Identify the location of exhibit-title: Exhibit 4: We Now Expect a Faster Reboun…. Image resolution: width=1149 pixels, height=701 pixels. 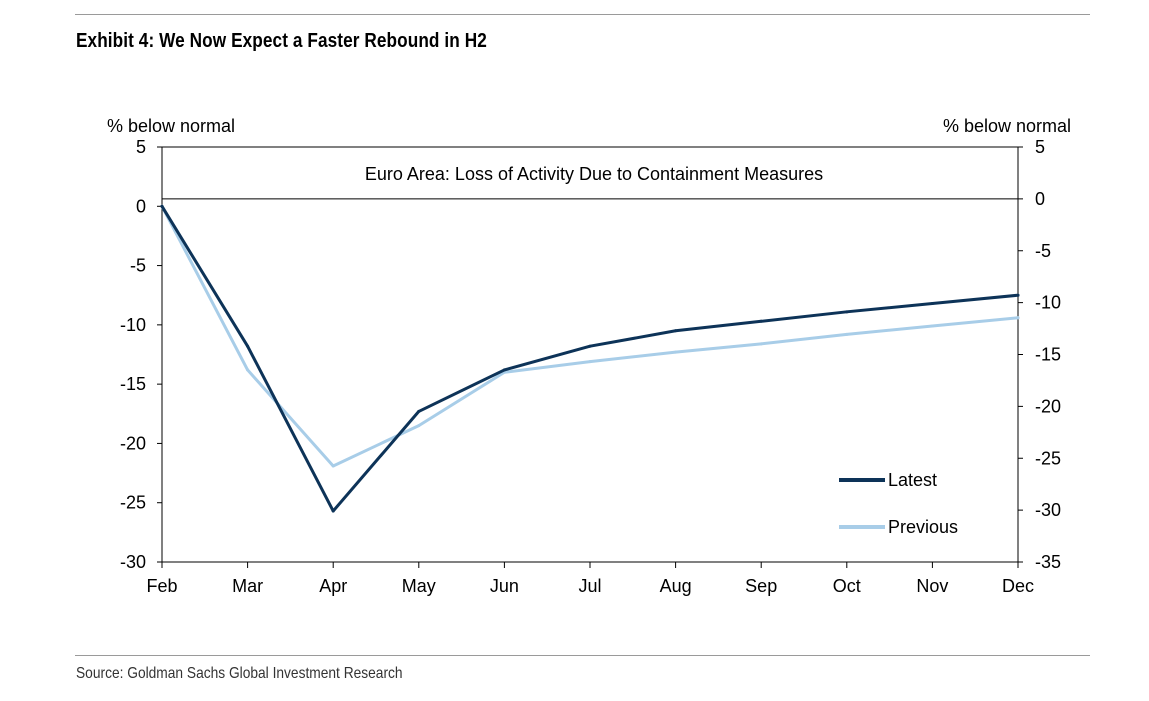
(281, 41).